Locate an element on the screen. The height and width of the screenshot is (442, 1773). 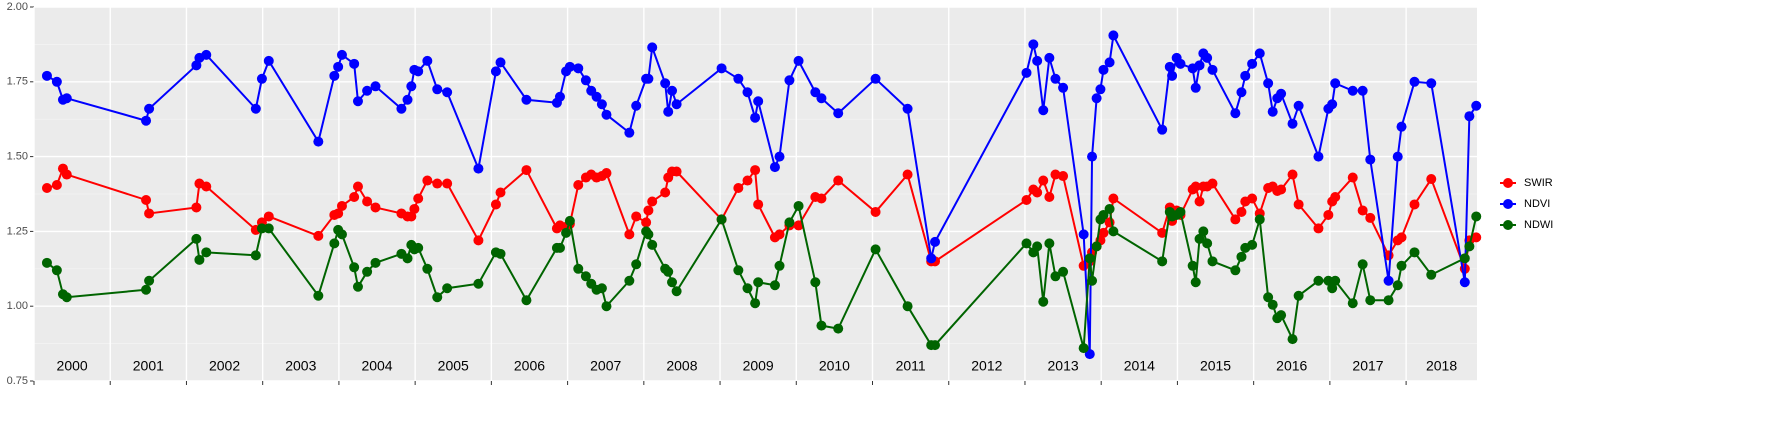
y-tick-label: 1.25 is located at coordinates (17, 231).